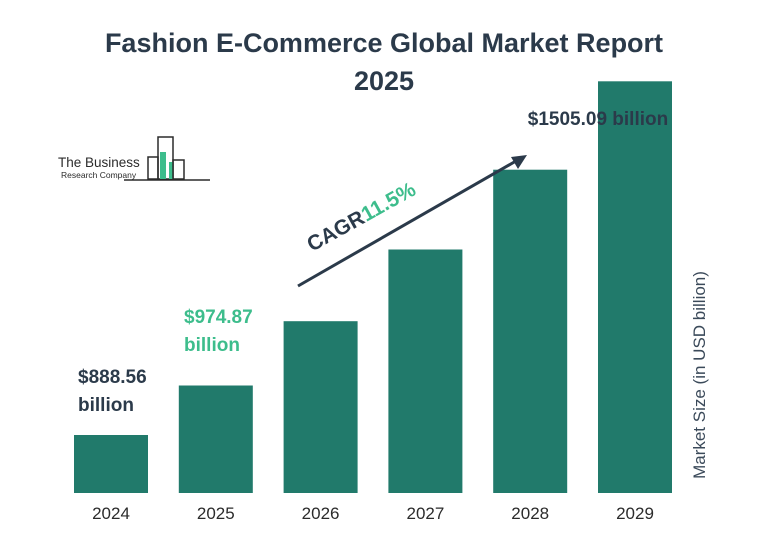 This screenshot has width=768, height=548. Describe the element at coordinates (425, 371) in the screenshot. I see `bar-2027` at that location.